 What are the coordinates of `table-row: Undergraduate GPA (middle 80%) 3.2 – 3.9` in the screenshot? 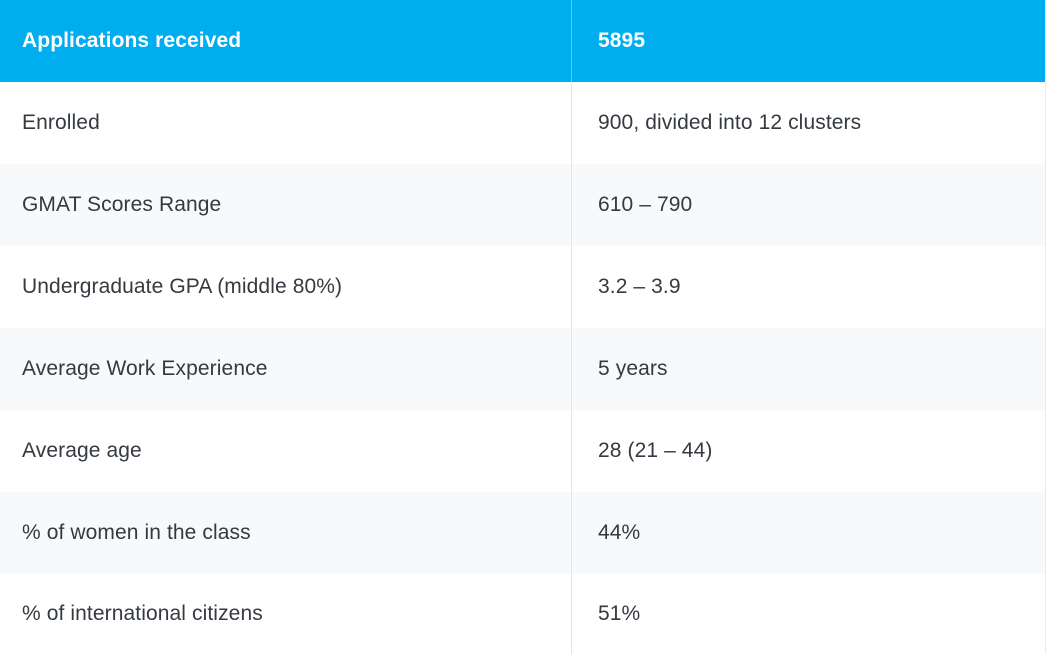 It's located at (522, 287).